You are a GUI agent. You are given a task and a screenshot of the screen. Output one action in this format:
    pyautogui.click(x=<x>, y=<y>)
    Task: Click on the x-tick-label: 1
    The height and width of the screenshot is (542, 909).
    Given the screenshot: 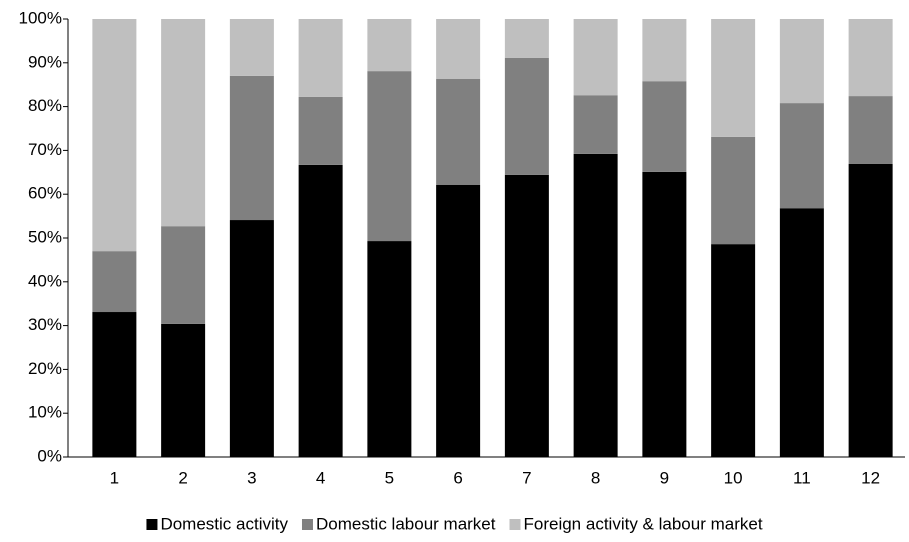 What is the action you would take?
    pyautogui.click(x=114, y=477)
    